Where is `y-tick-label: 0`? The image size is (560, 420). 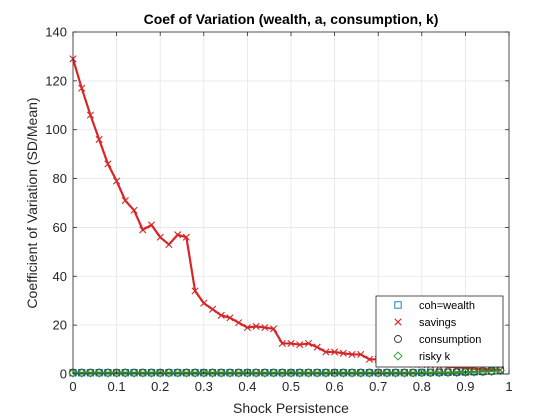 y-tick-label: 0 is located at coordinates (63, 374).